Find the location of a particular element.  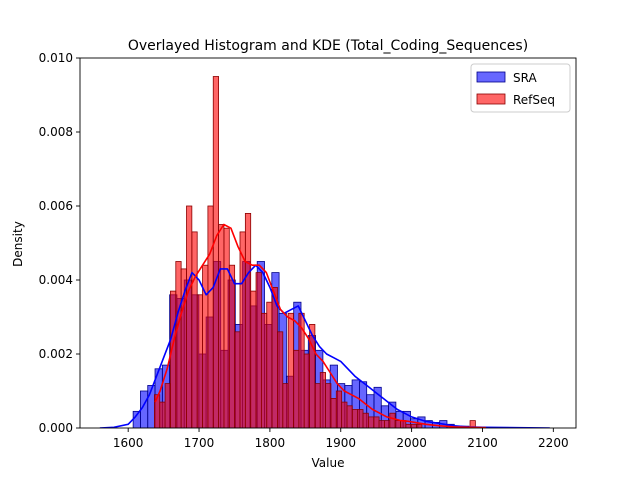

x-tick-label: 1800 is located at coordinates (270, 443).